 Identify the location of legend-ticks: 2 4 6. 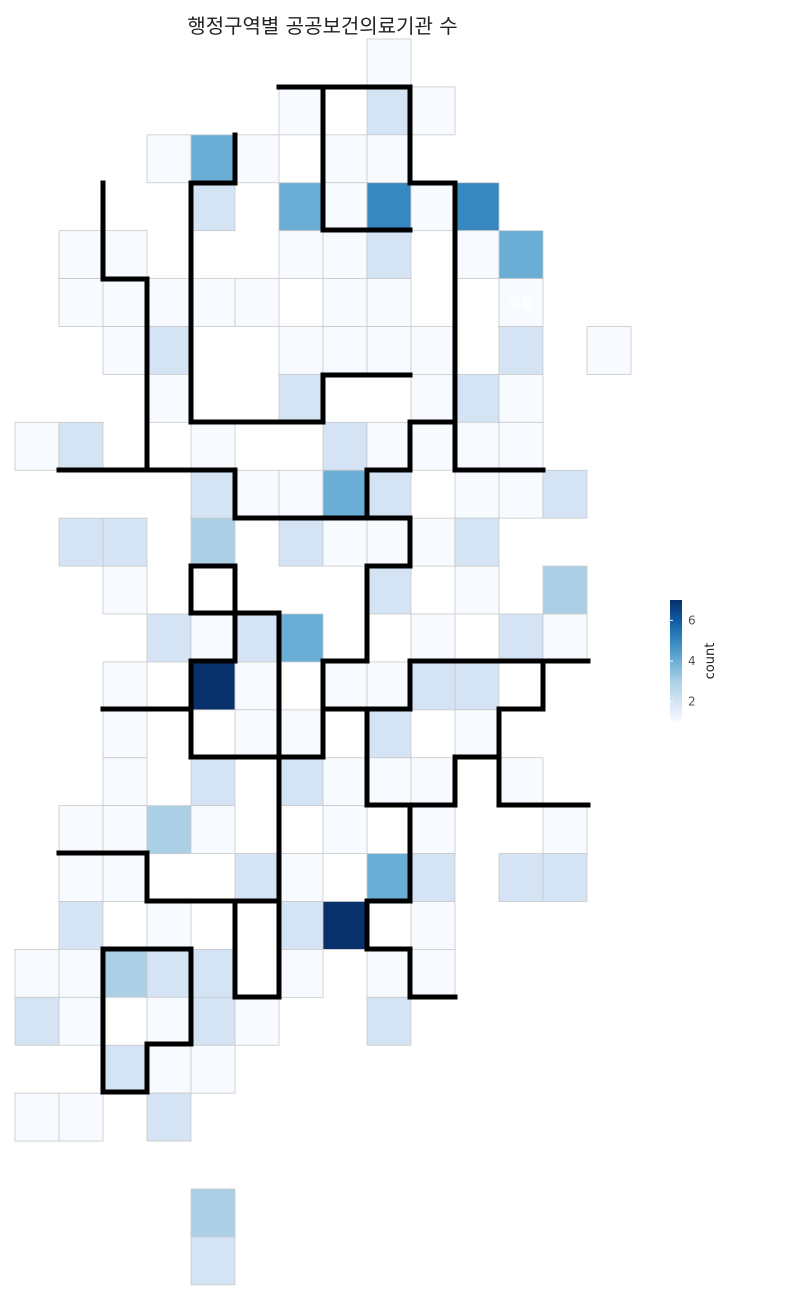
(683, 661).